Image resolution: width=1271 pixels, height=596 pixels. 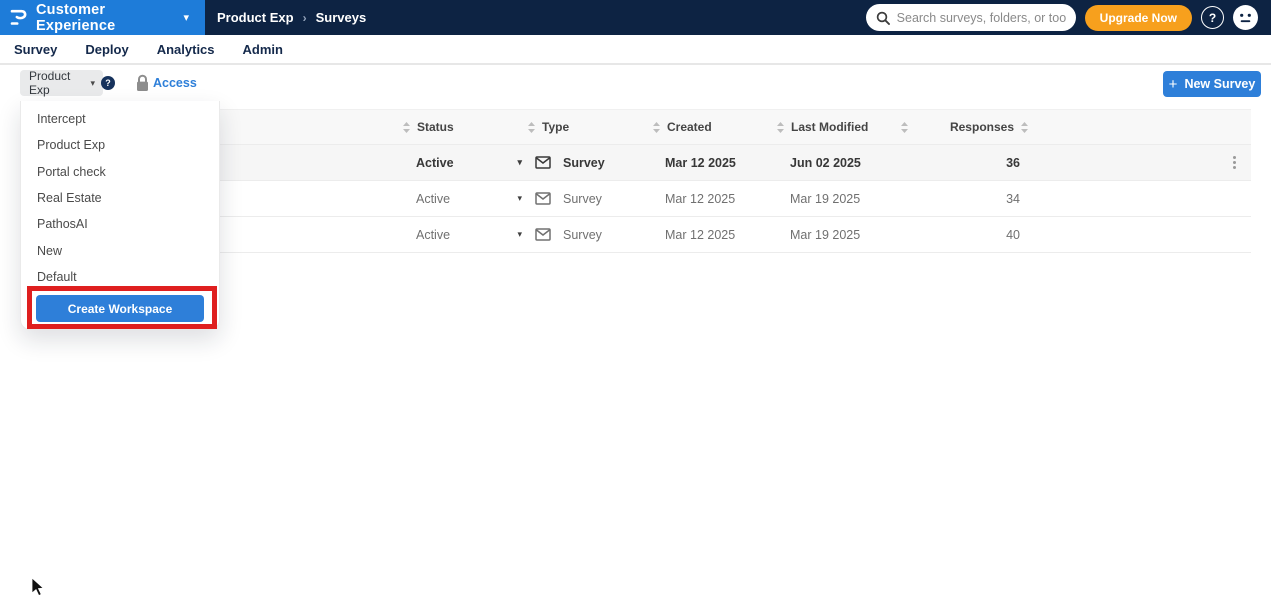 I want to click on workspace-selector: Product Exp ▾, so click(x=61, y=83).